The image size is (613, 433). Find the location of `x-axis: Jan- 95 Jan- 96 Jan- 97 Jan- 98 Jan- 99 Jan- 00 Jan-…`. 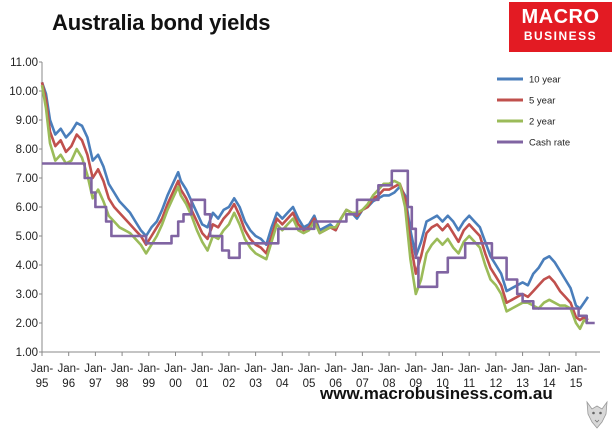

x-axis: Jan- 95 Jan- 96 Jan- 97 Jan- 98 Jan- 99 Jan- 00 Jan-… is located at coordinates (315, 370).